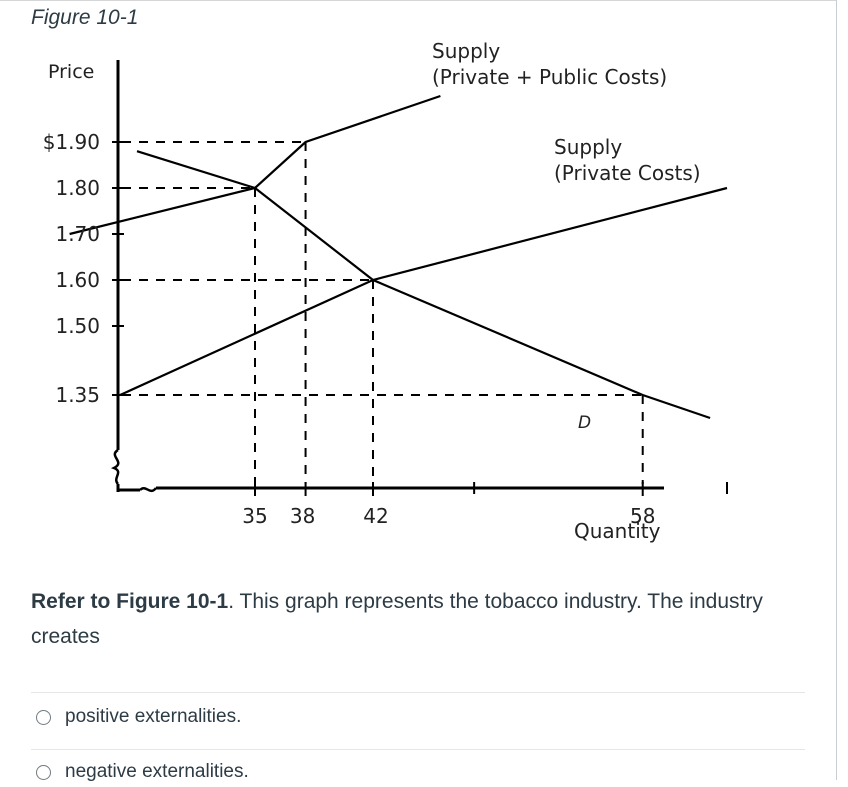 The width and height of the screenshot is (848, 787). Describe the element at coordinates (418, 0) in the screenshot. I see `frame-top-border` at that location.